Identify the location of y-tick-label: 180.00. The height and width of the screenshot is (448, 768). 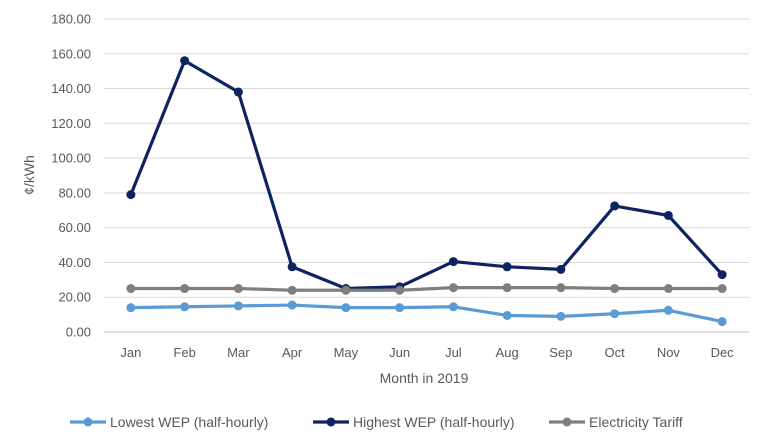
(71, 19).